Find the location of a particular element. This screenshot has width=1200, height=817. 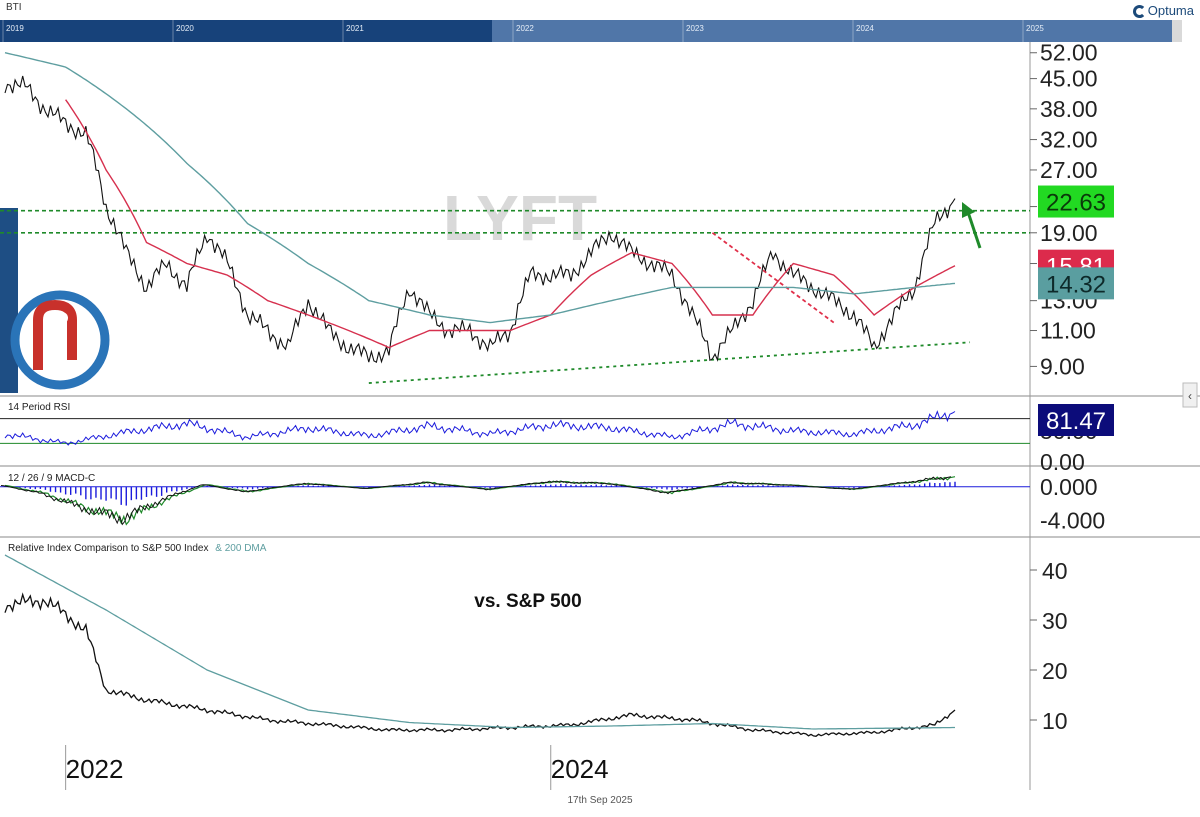

navigator-year-label: 2019 is located at coordinates (15, 28).